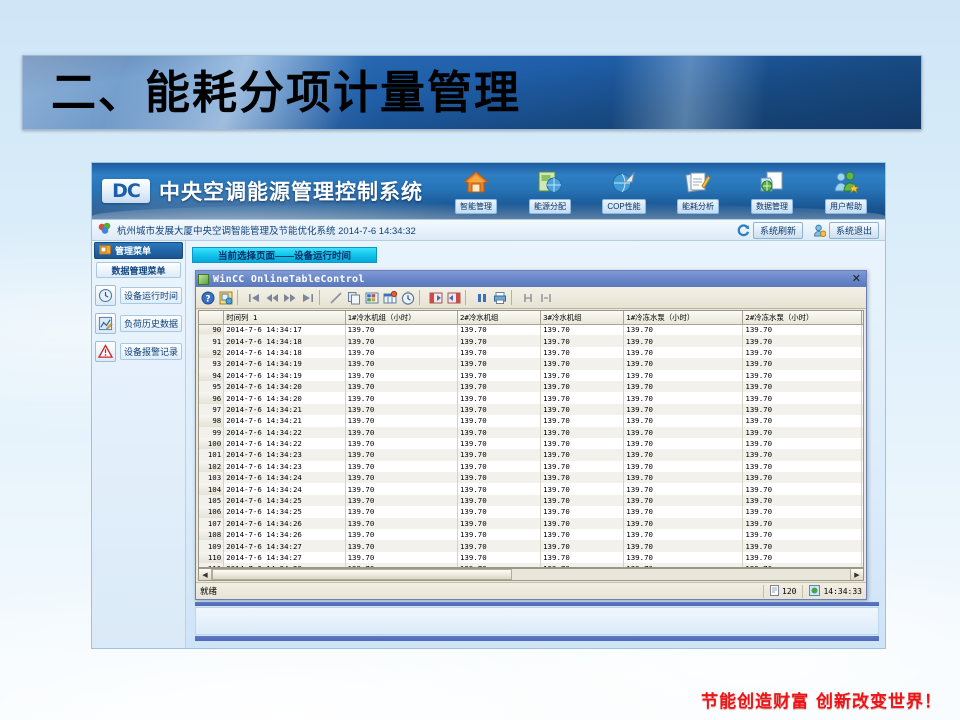 The height and width of the screenshot is (720, 960). What do you see at coordinates (253, 297) in the screenshot?
I see `first-record-icon` at bounding box center [253, 297].